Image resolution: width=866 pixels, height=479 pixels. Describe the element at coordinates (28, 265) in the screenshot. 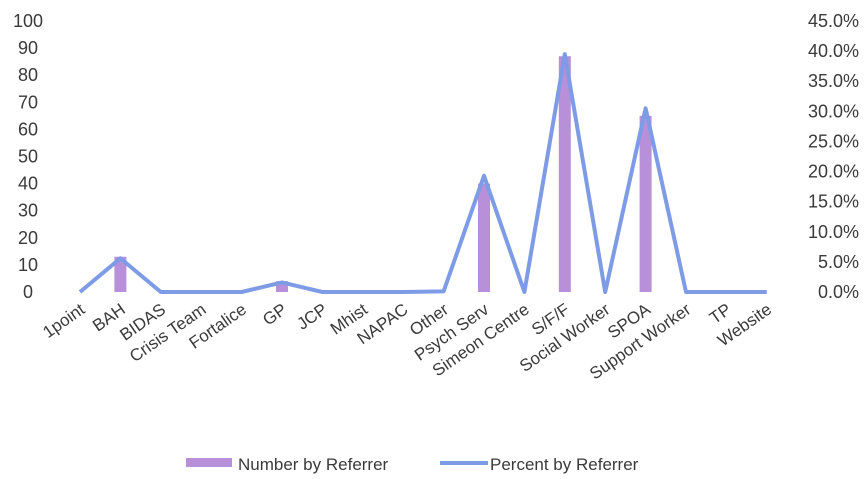

I see `y-tick-label: 10` at that location.